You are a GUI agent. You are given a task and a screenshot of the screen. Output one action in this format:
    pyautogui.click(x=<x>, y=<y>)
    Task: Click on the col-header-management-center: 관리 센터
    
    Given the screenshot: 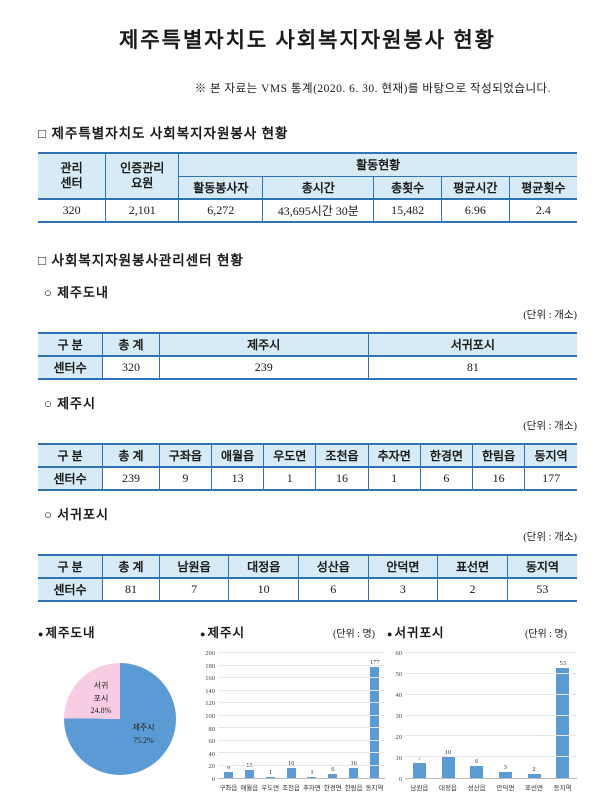 What is the action you would take?
    pyautogui.click(x=72, y=176)
    